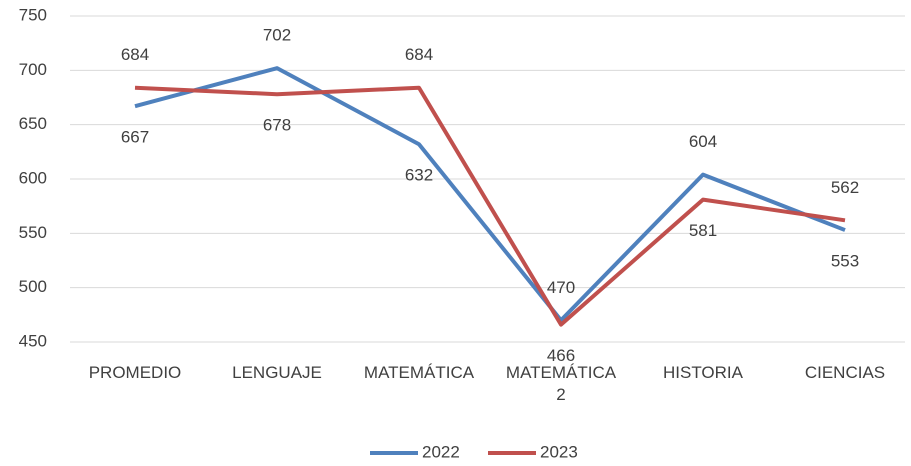 The width and height of the screenshot is (911, 466). Describe the element at coordinates (845, 372) in the screenshot. I see `x-tick-label: CIENCIAS` at that location.